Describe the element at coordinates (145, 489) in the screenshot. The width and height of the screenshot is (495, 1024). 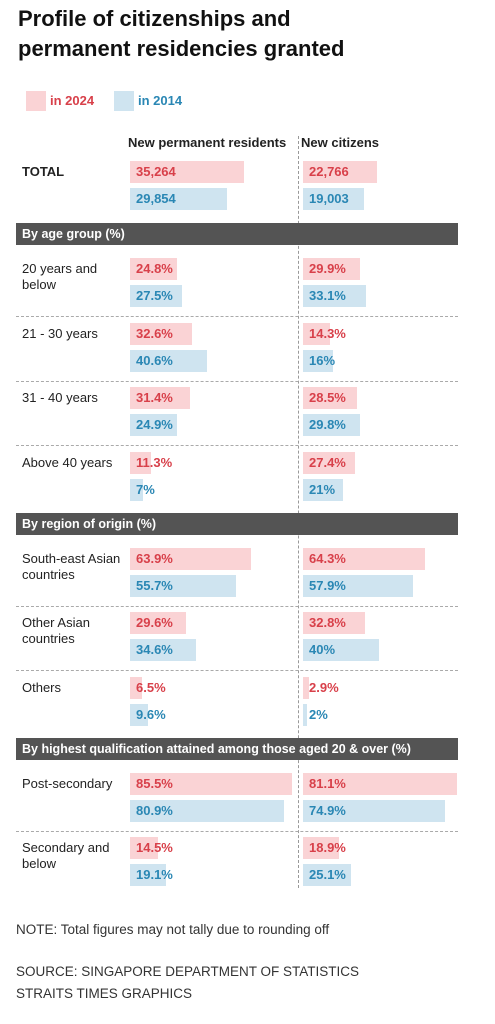
I see `value-label: 7%` at that location.